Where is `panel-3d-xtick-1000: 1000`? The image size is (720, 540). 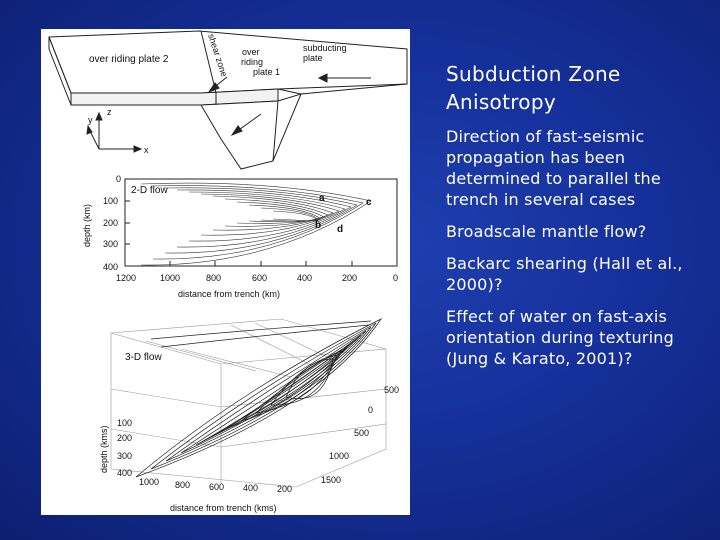
panel-3d-xtick-1000: 1000 is located at coordinates (149, 482).